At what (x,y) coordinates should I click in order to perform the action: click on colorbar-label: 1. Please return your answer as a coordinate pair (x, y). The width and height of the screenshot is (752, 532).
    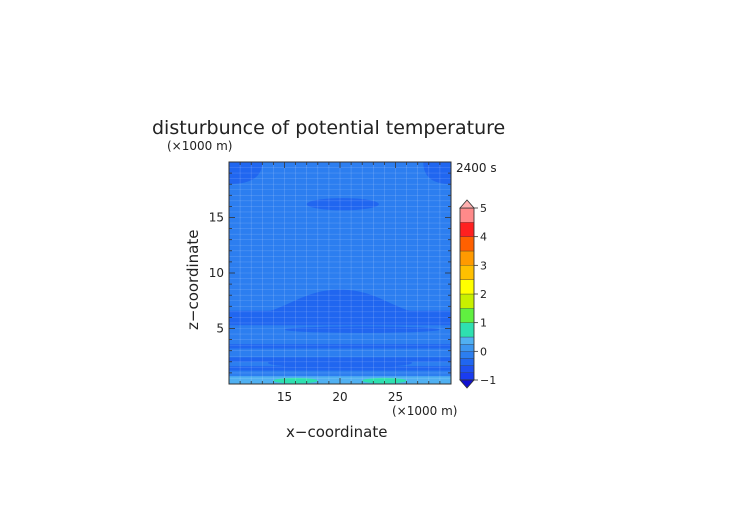
    Looking at the image, I should click on (483, 323).